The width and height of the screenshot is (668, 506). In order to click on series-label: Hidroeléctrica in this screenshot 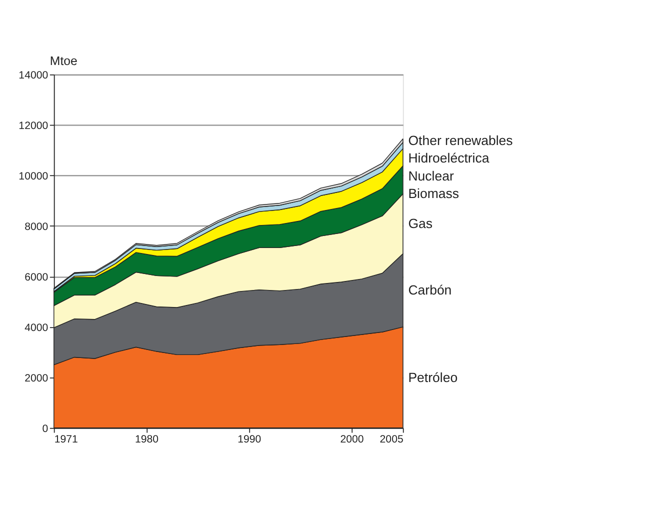, I will do `click(449, 158)`.